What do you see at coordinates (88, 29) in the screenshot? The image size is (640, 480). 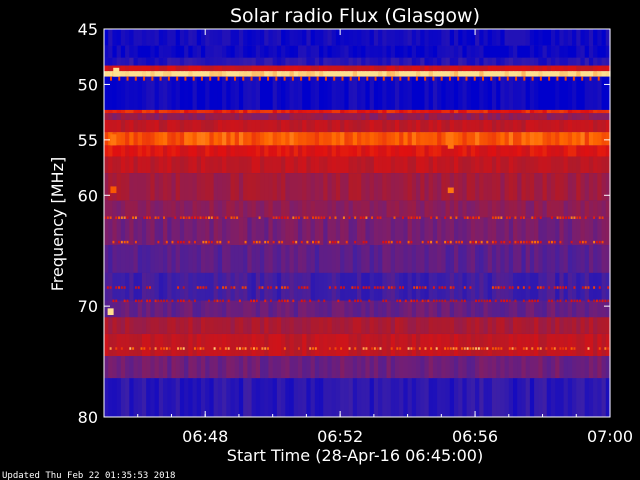 I see `y-tick-label: 45` at bounding box center [88, 29].